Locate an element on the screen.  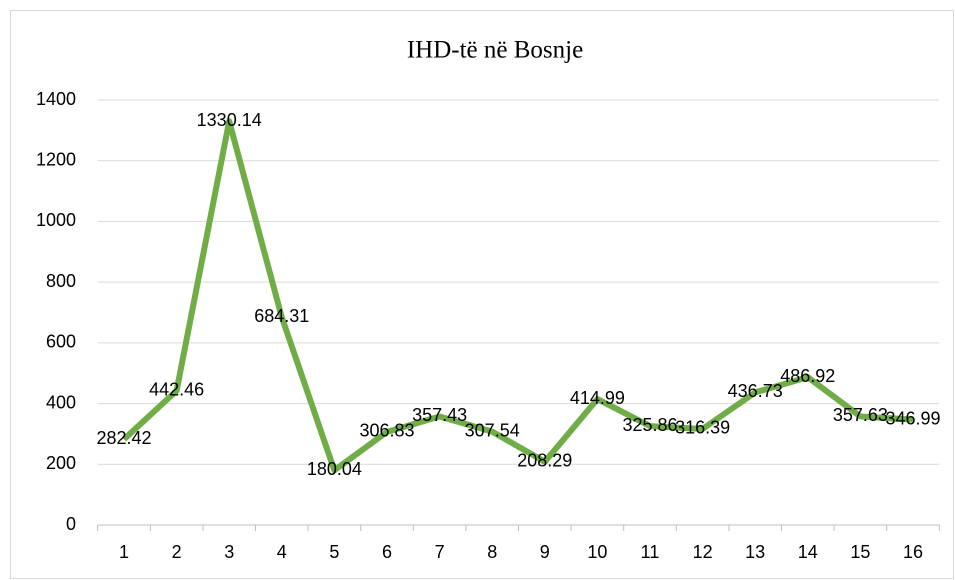
x-tick-label: 1 is located at coordinates (124, 552).